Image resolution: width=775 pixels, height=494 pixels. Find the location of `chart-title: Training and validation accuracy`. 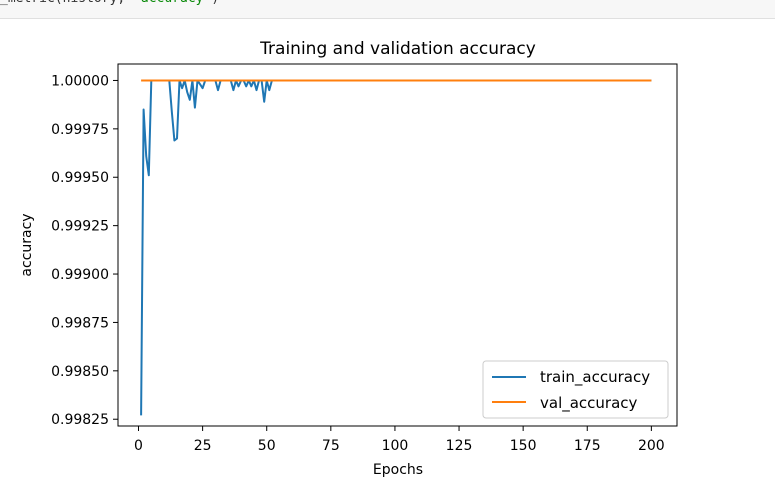

chart-title: Training and validation accuracy is located at coordinates (397, 49).